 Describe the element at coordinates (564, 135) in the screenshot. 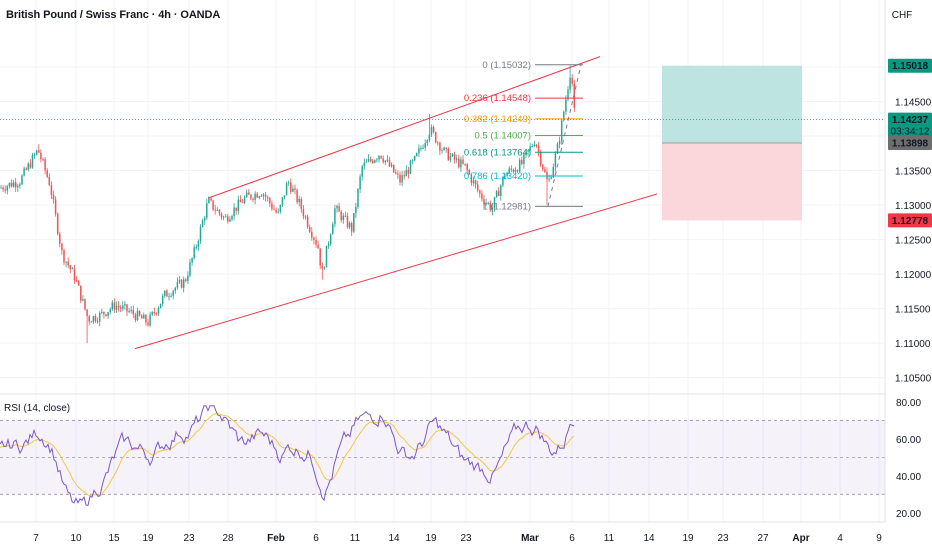

I see `fib-trend-line` at that location.